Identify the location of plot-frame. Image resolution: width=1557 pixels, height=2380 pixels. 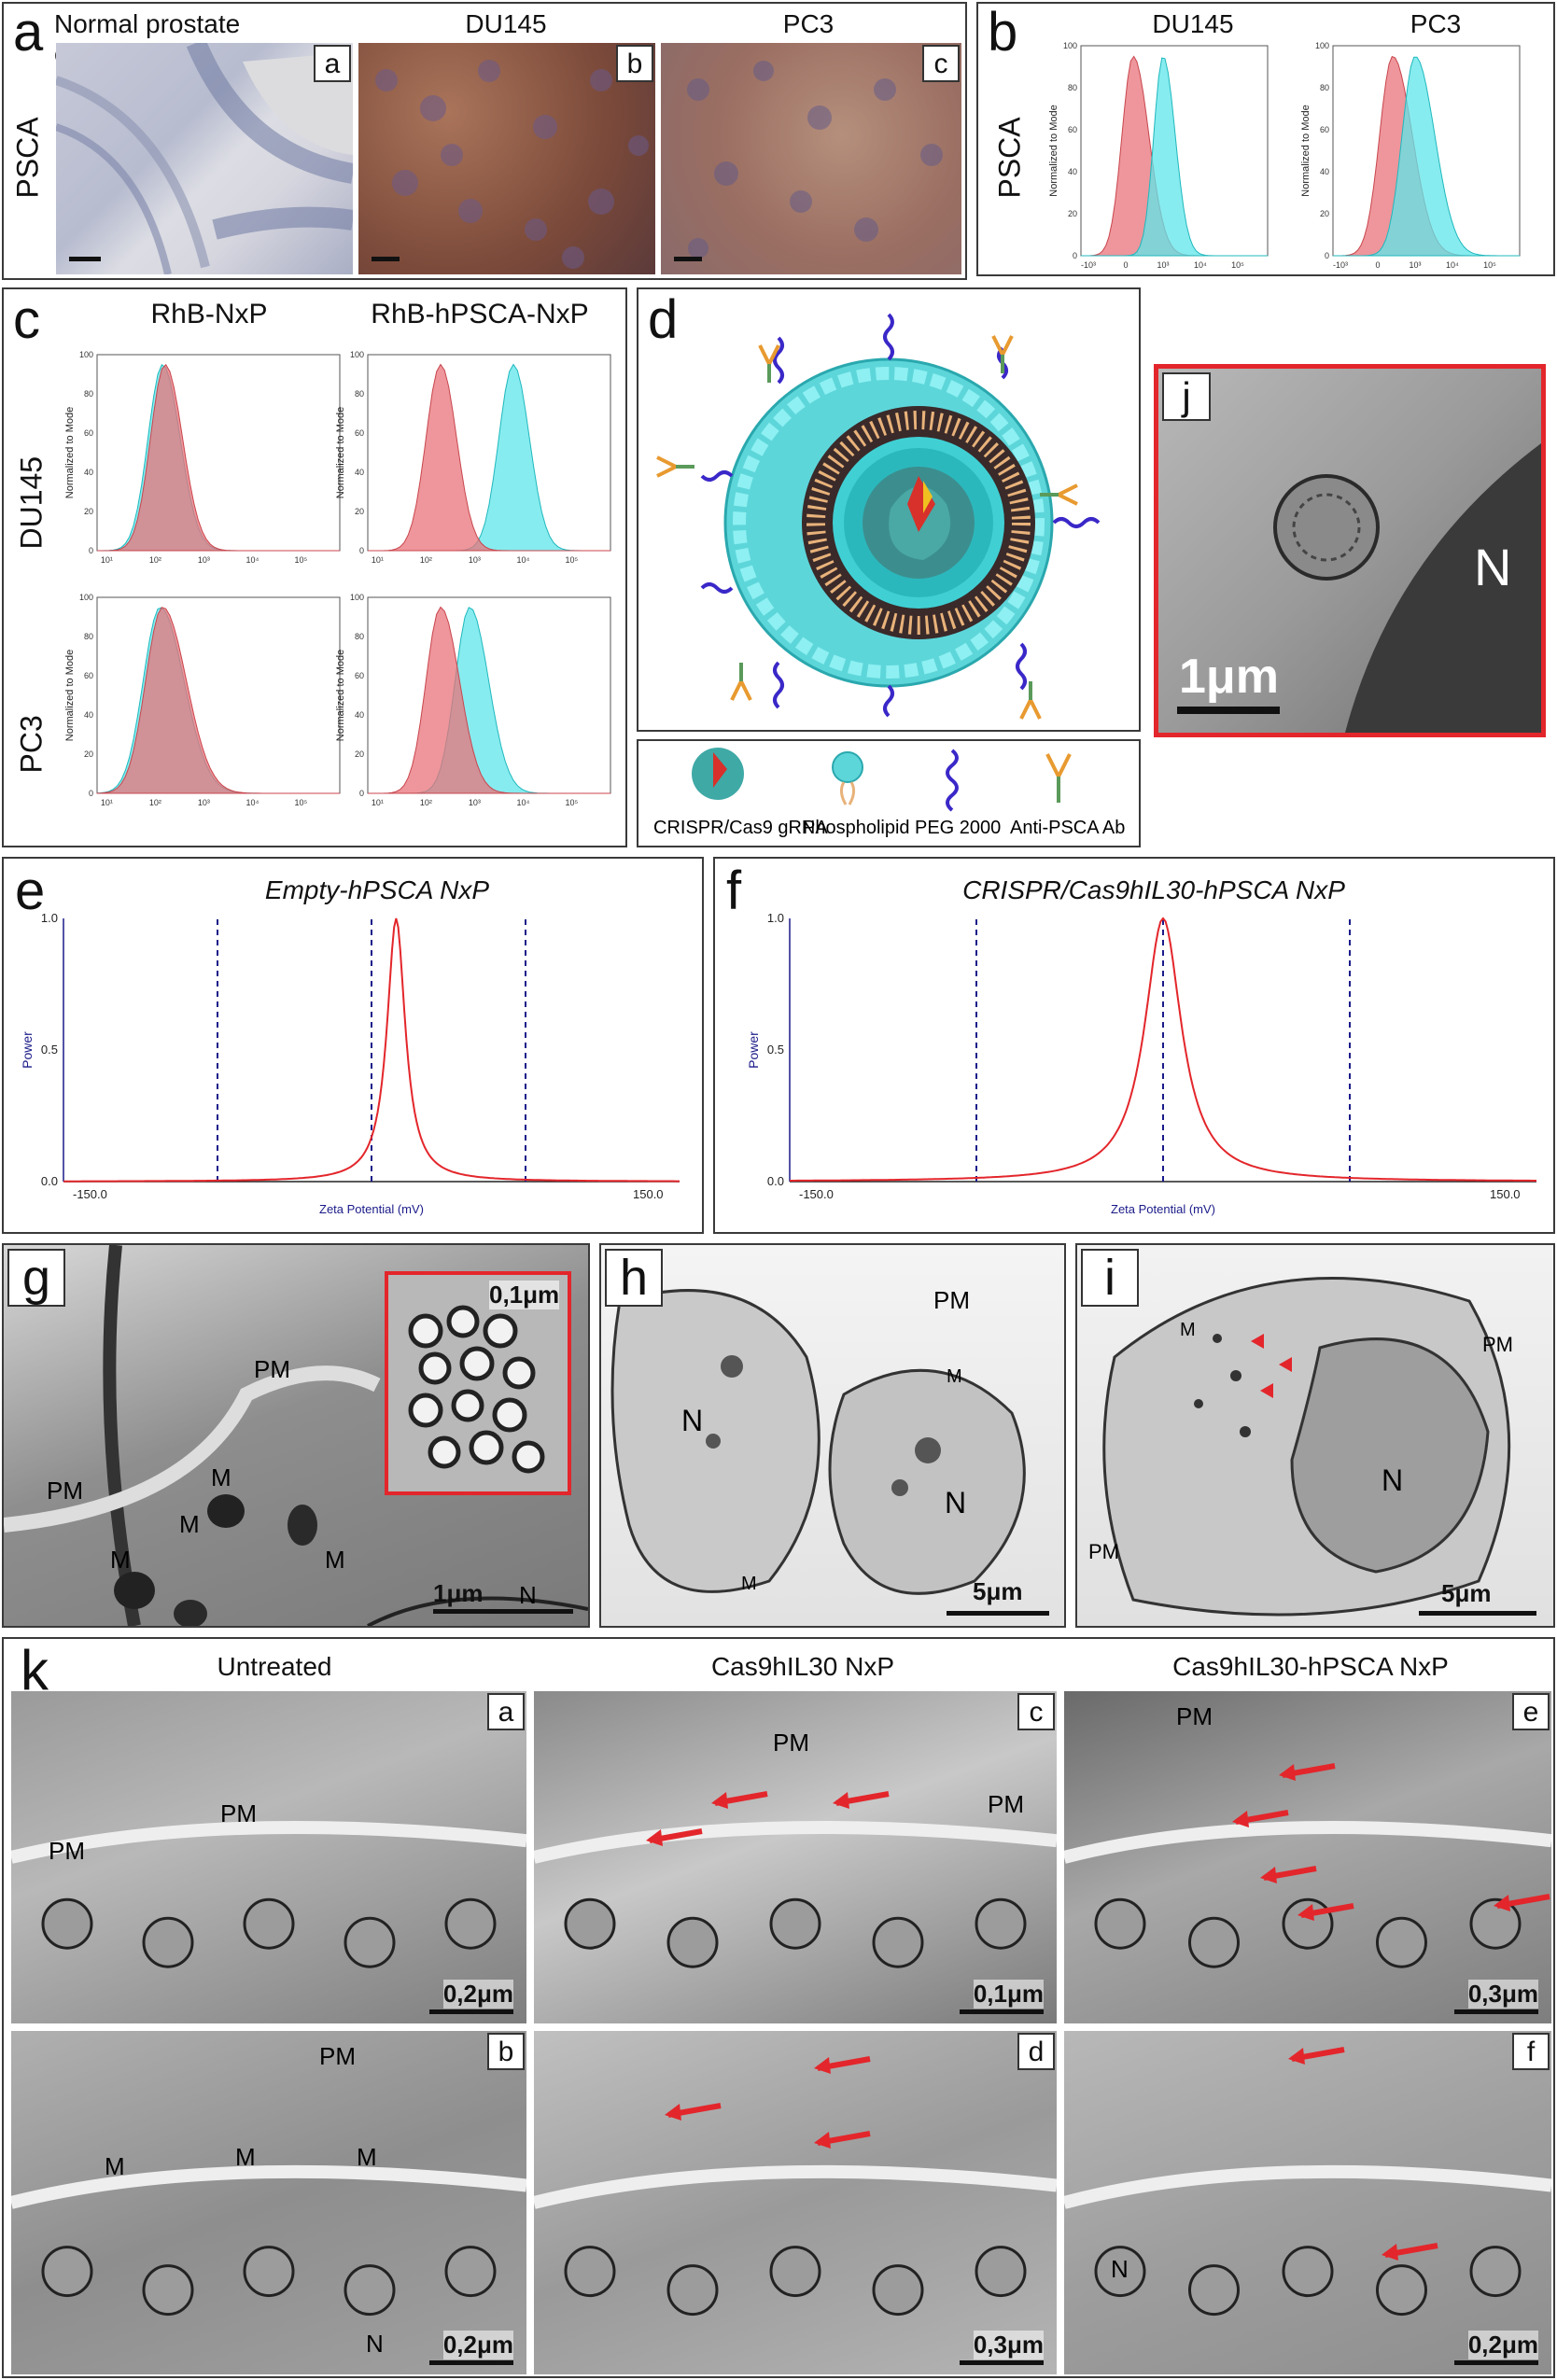
(218, 453).